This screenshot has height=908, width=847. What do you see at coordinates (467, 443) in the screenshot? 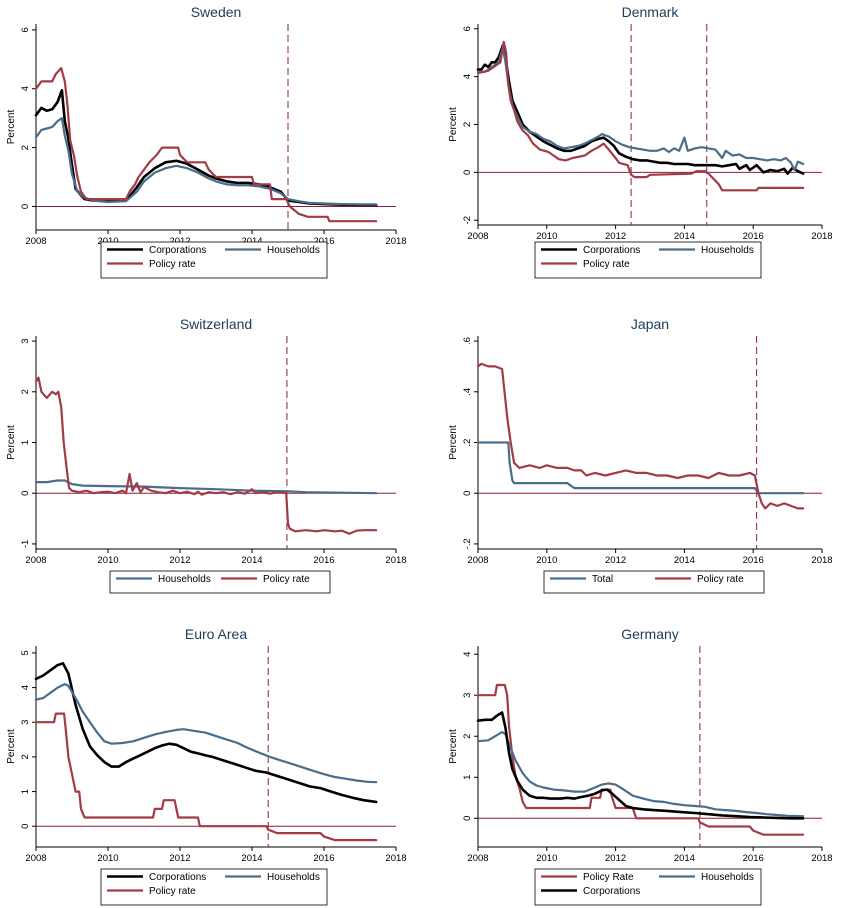
I see `y-tick-label: .2` at bounding box center [467, 443].